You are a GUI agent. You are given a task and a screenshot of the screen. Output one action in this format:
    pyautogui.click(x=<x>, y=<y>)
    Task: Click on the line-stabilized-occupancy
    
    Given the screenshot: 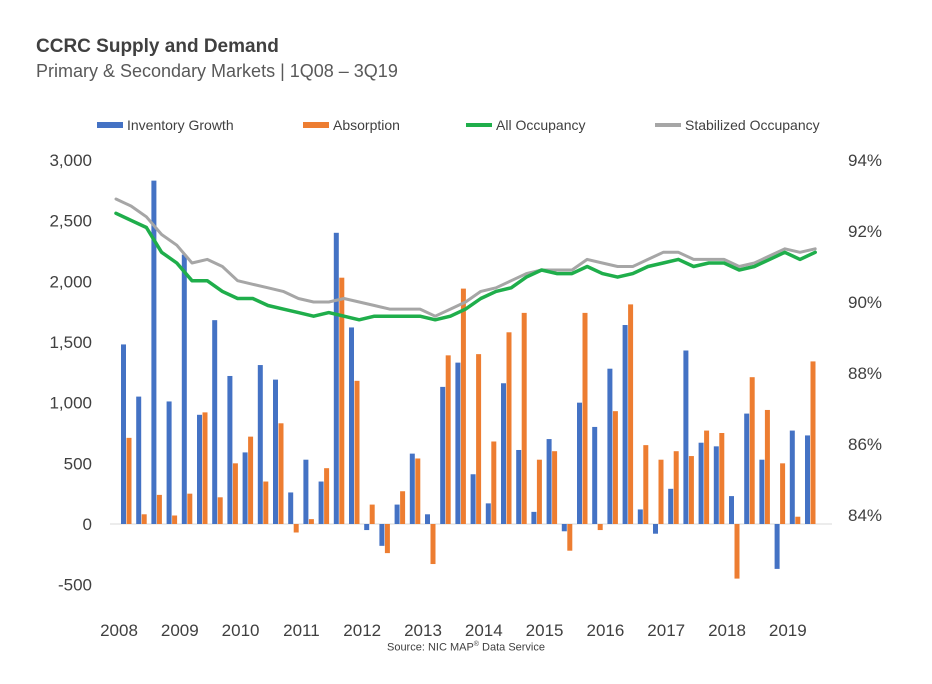 What is the action you would take?
    pyautogui.click(x=465, y=257)
    